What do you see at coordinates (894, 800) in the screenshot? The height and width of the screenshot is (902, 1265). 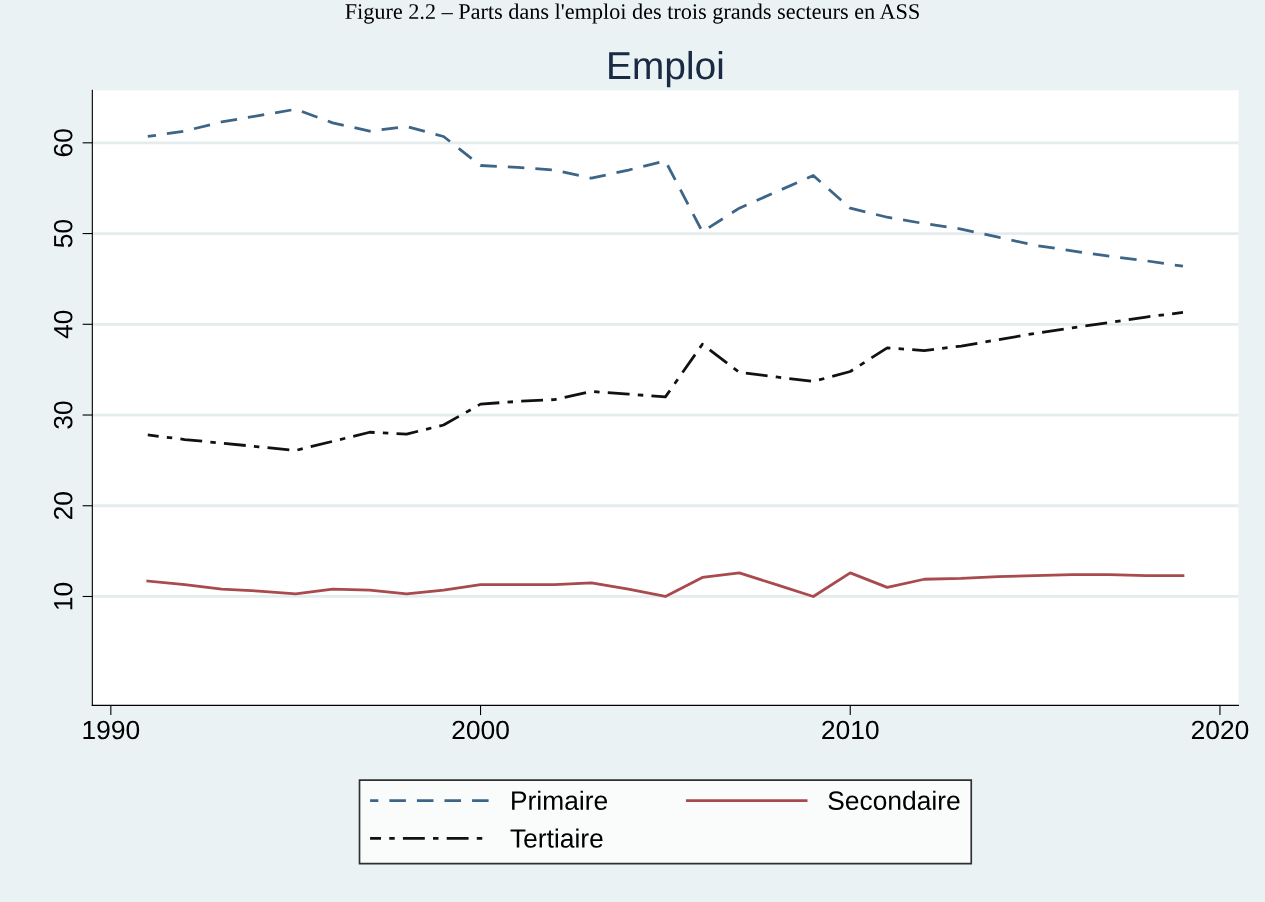 I see `legend-label: Secondaire` at bounding box center [894, 800].